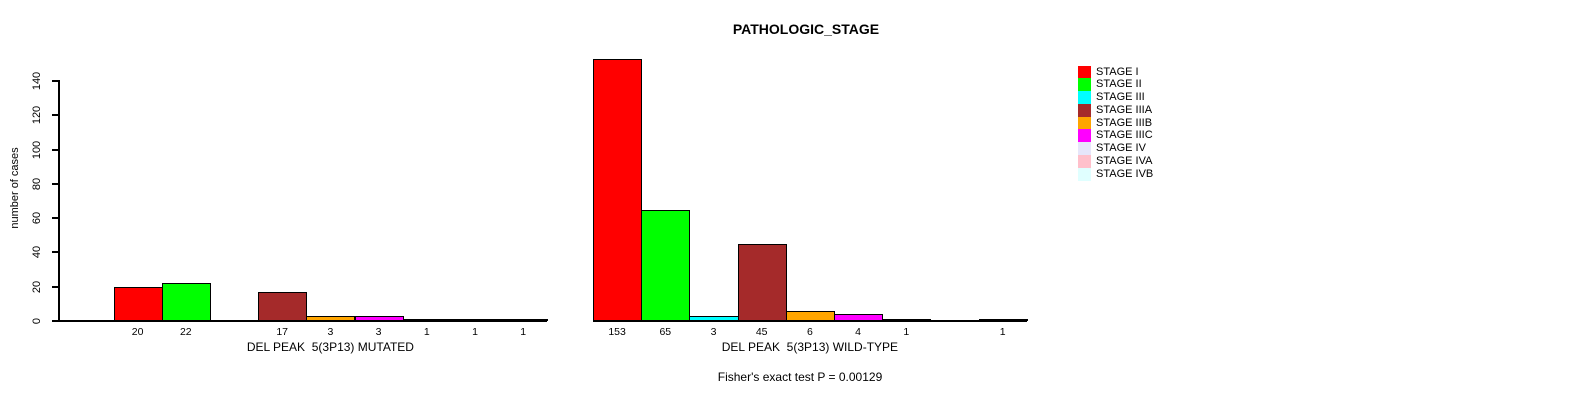 The height and width of the screenshot is (400, 1590). I want to click on legend-label: STAGE IVA, so click(1124, 160).